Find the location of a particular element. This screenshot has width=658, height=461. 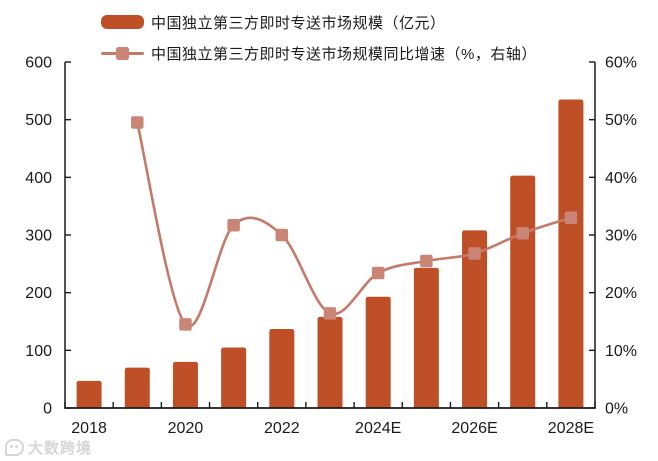

y-left-tick-label: 200 is located at coordinates (38, 293).